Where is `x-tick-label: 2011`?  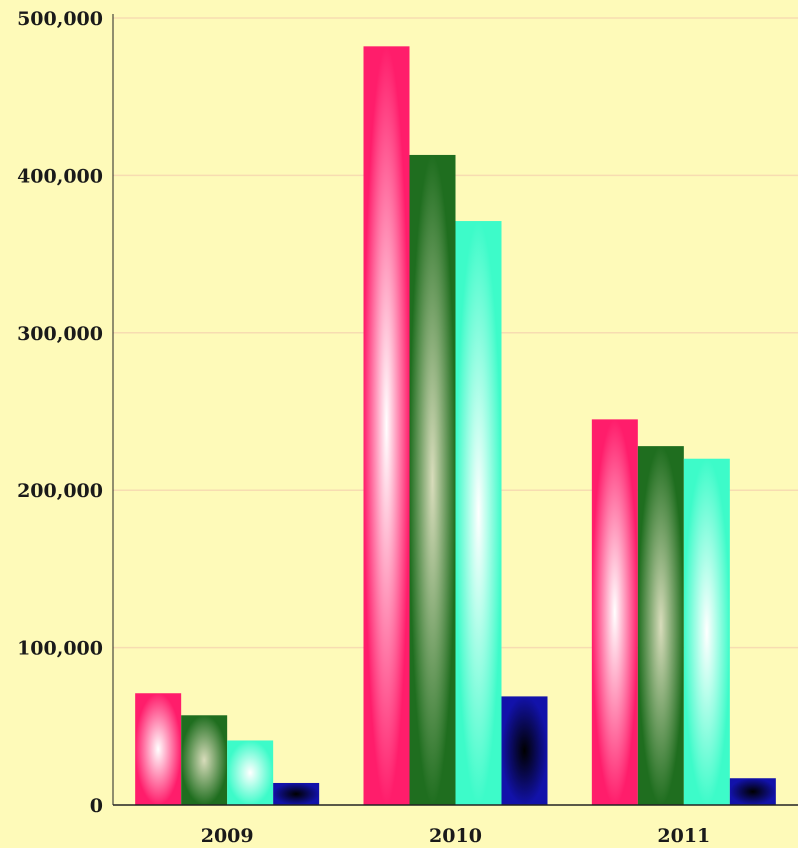
x-tick-label: 2011 is located at coordinates (683, 836).